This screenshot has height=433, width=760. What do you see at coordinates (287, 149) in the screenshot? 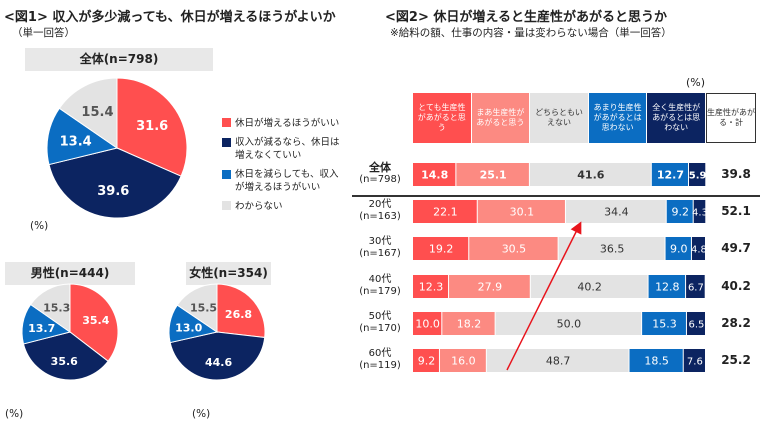
I see `legend-label: 収入が減るなら、休日は増えなくていい` at bounding box center [287, 149].